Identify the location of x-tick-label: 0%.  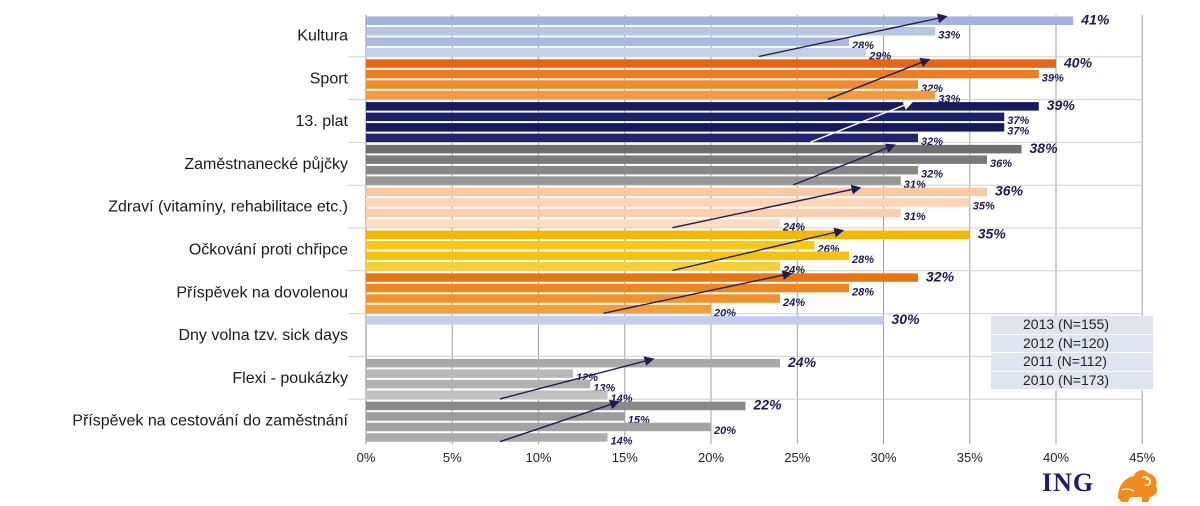
(366, 457).